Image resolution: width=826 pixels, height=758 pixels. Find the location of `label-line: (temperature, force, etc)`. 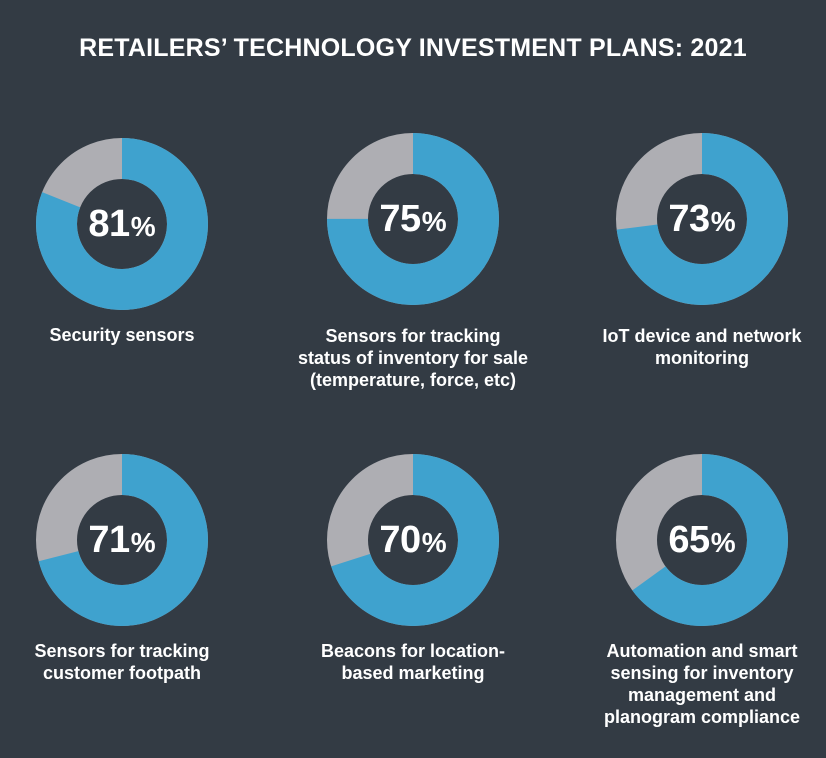

label-line: (temperature, force, etc) is located at coordinates (413, 380).